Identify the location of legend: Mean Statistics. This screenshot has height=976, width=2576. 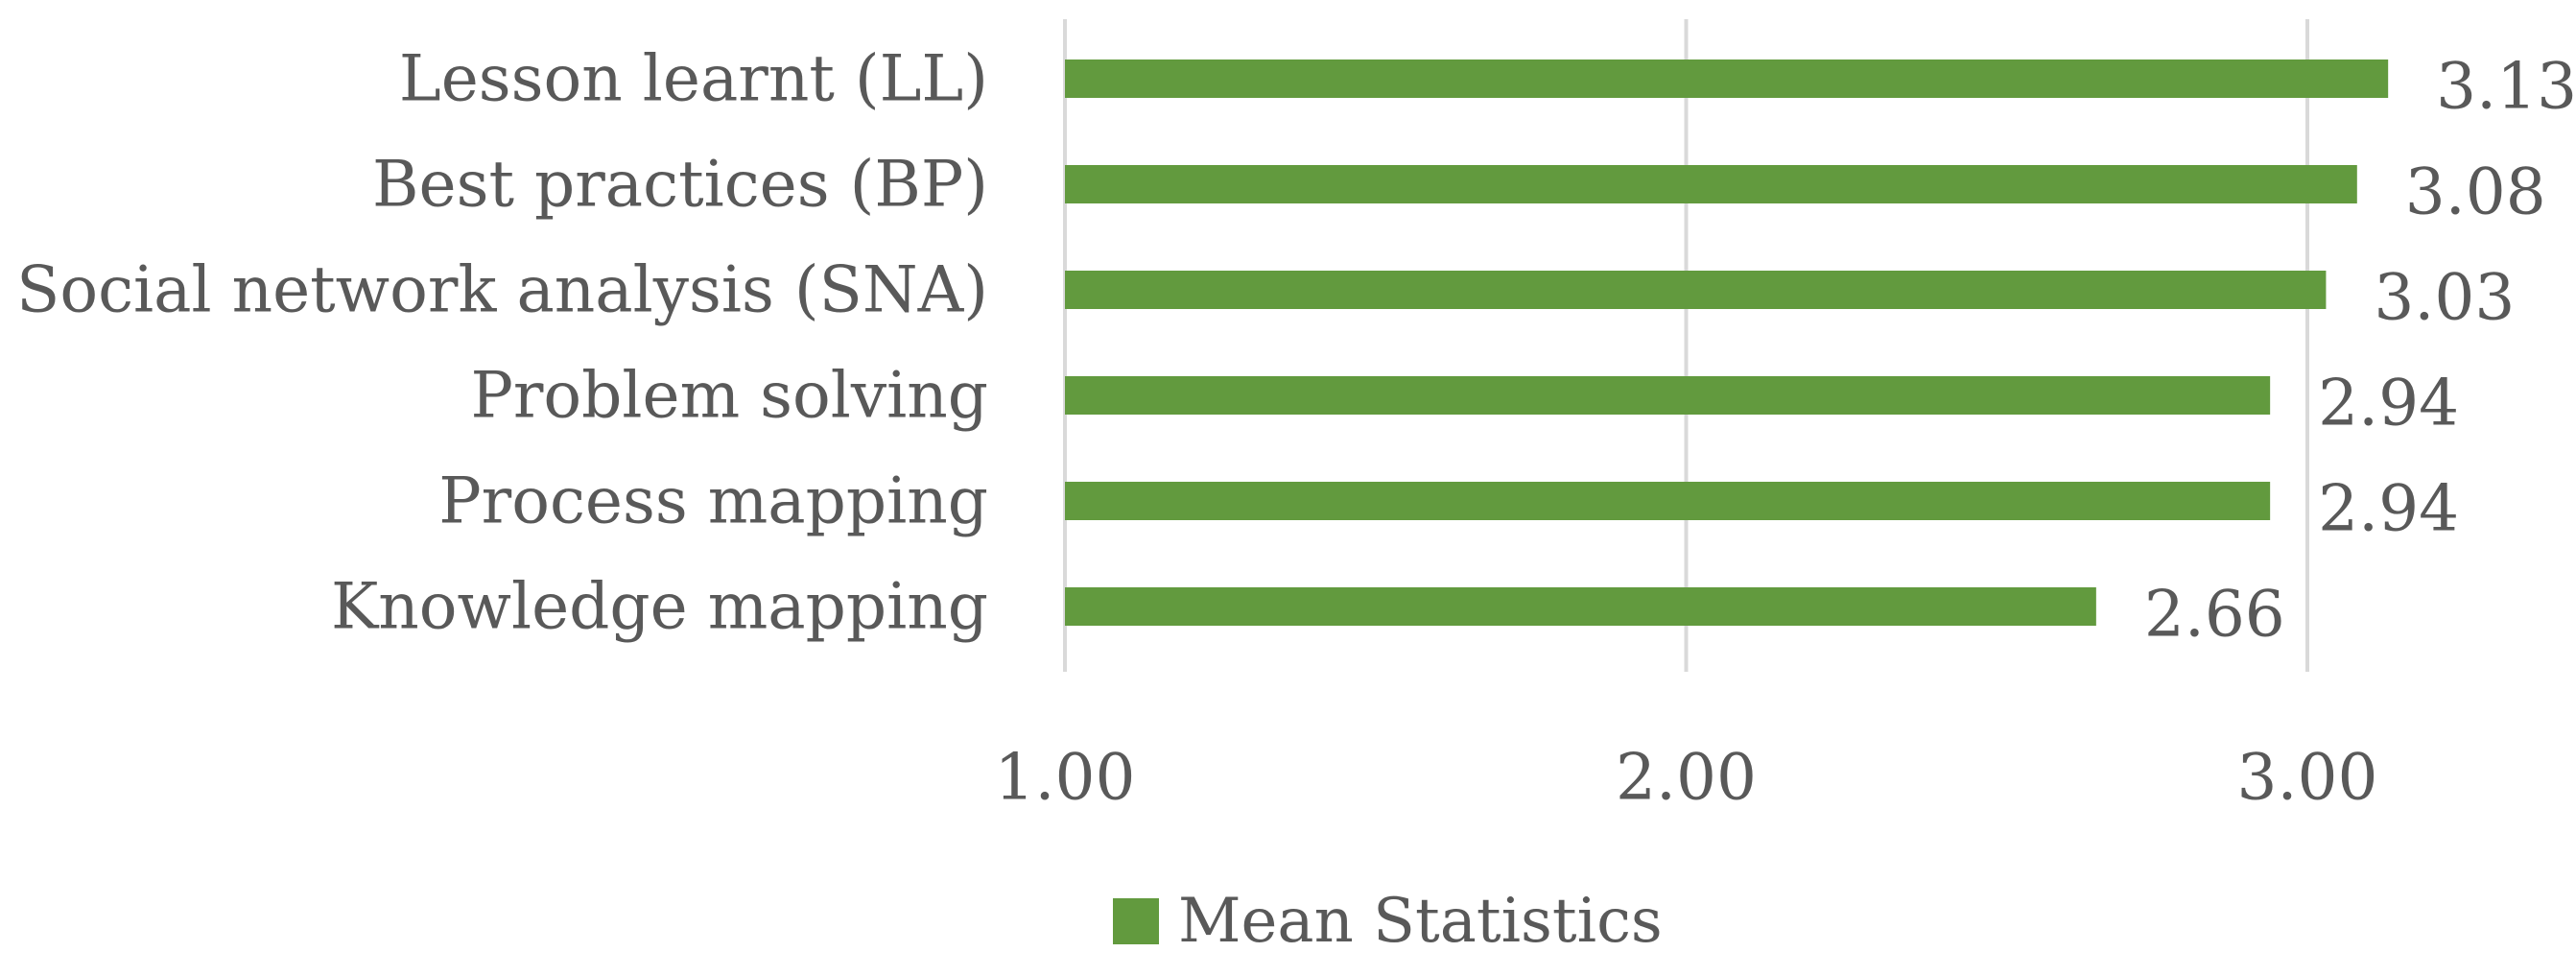
(1388, 921).